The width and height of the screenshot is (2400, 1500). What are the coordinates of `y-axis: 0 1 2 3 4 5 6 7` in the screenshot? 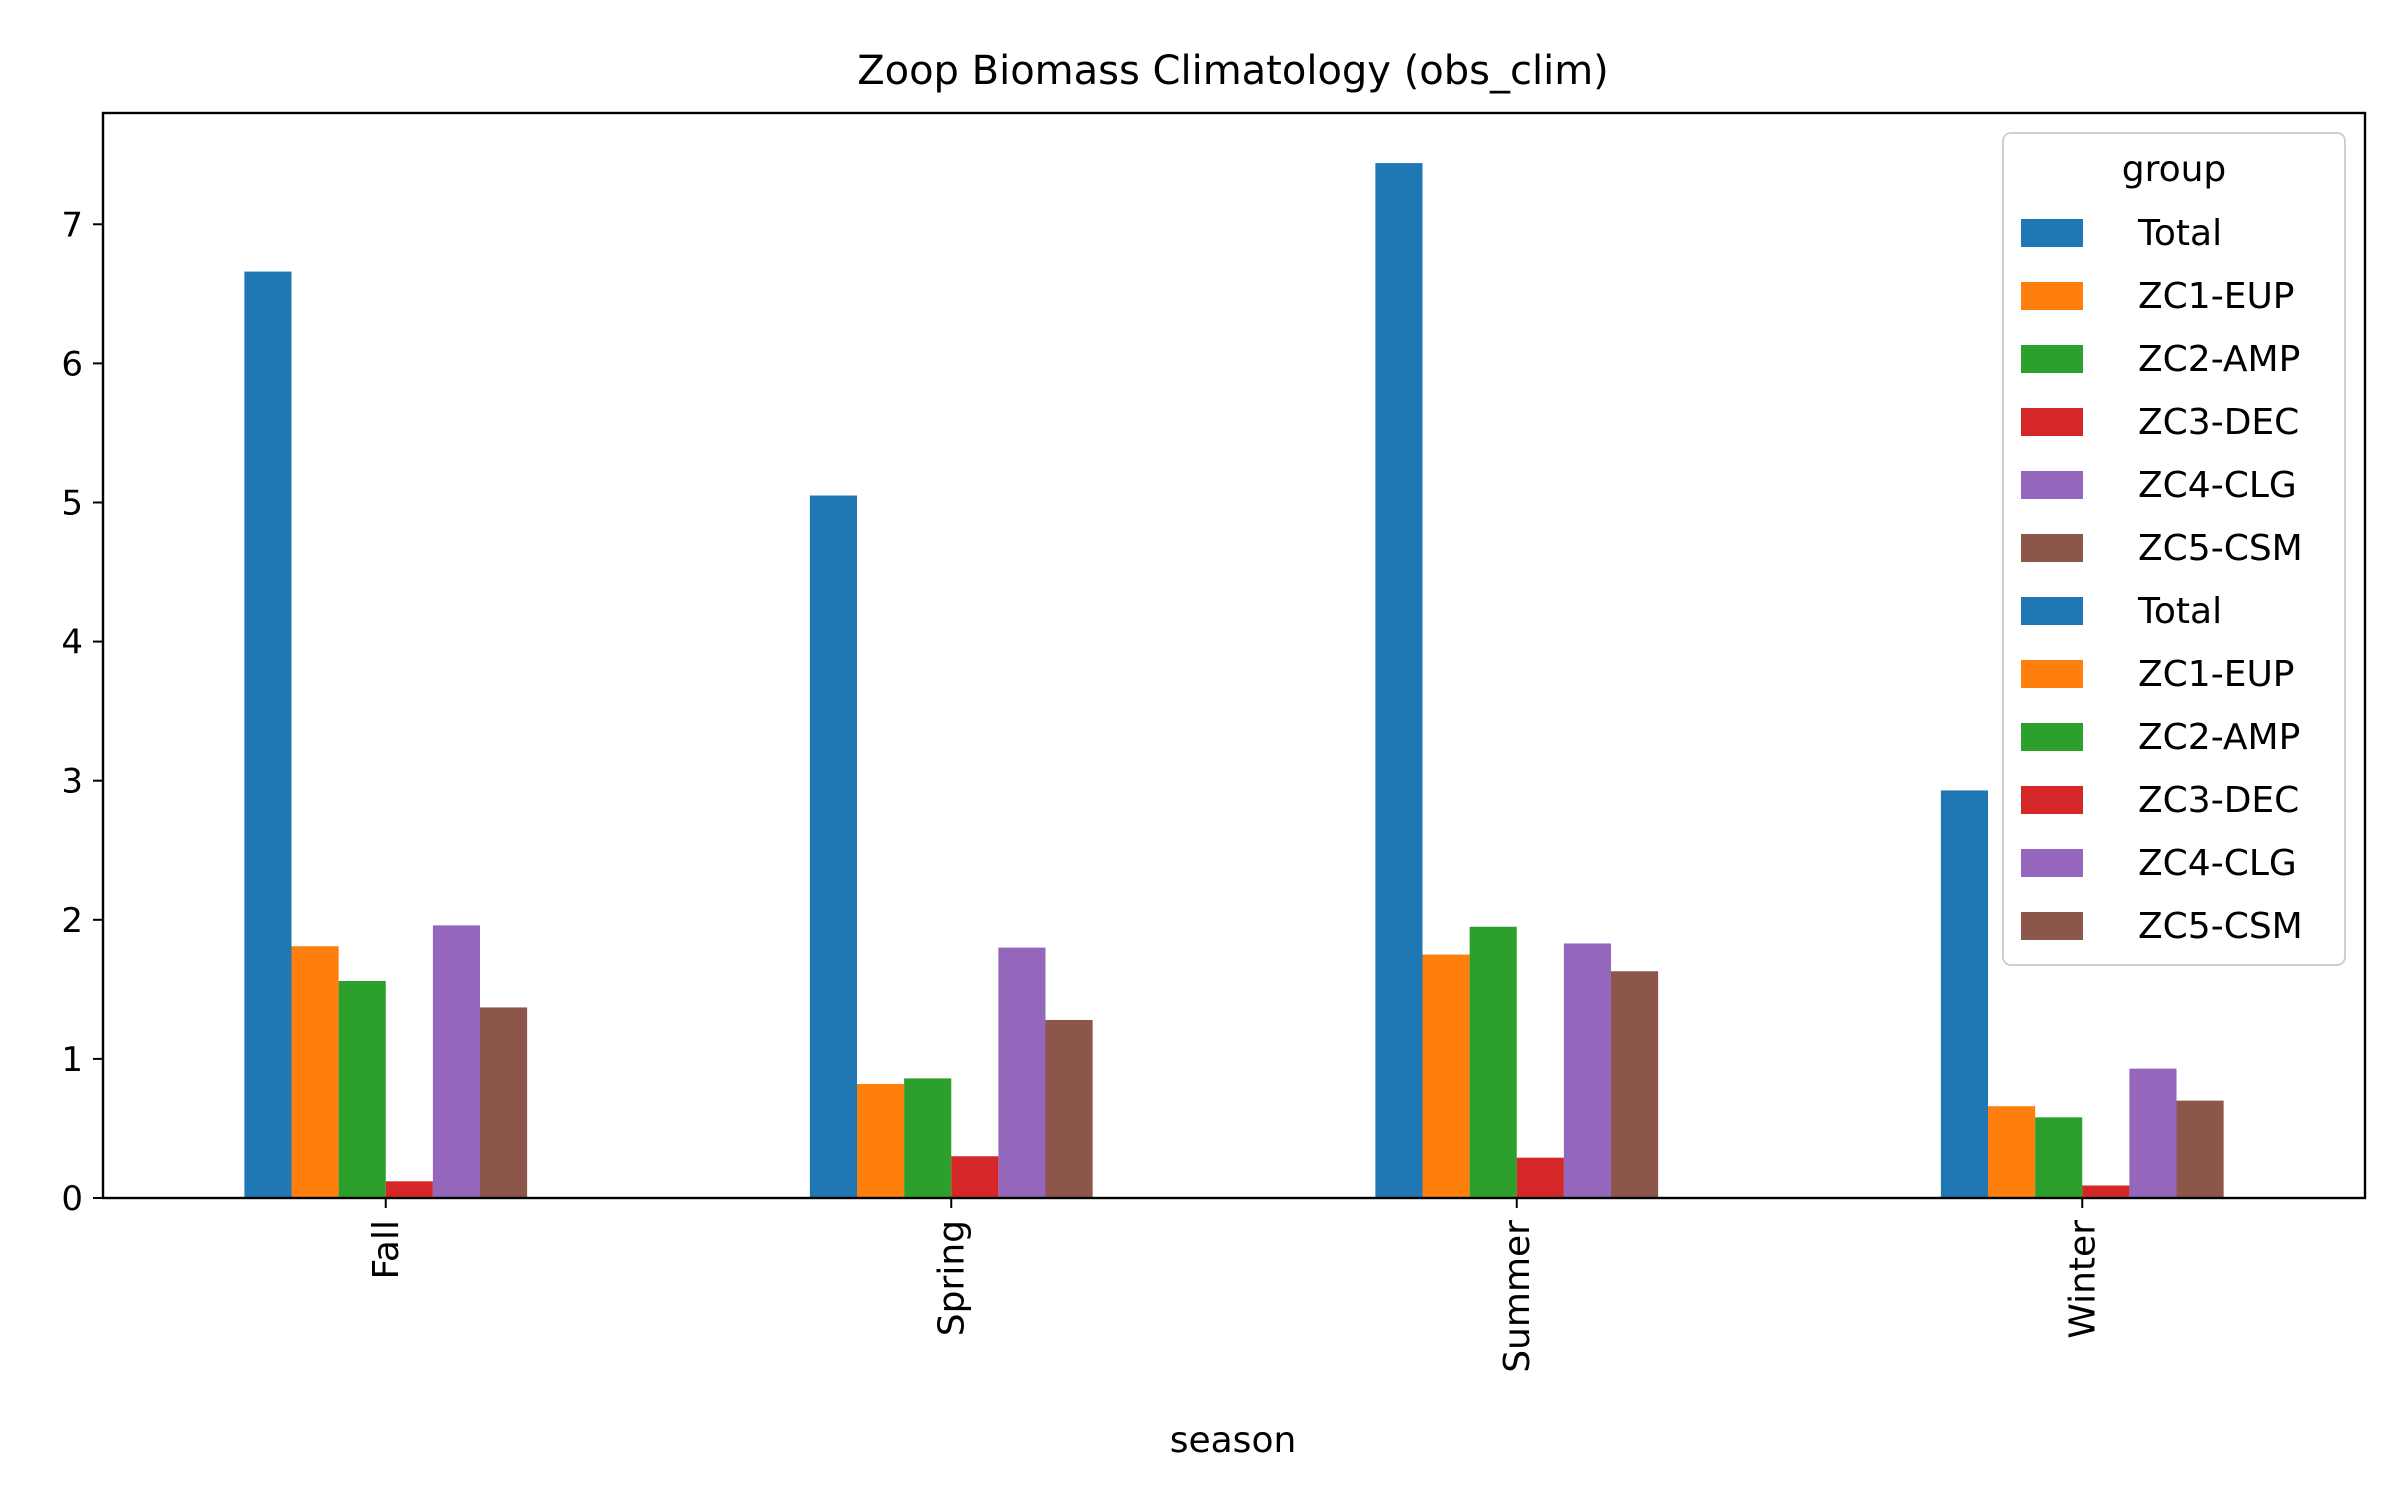 It's located at (82, 712).